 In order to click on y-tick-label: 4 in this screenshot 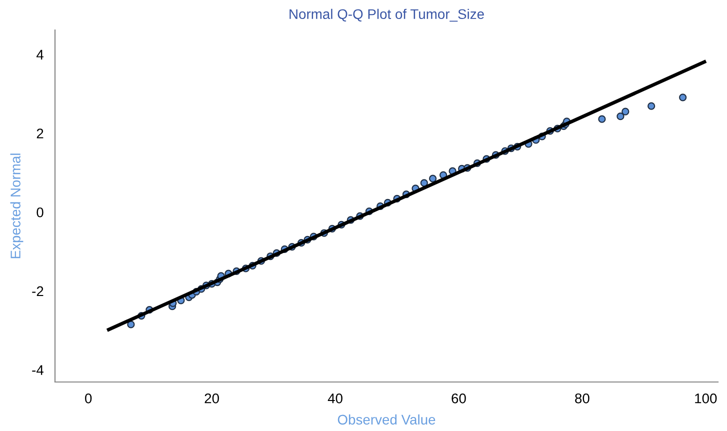, I will do `click(40, 55)`.